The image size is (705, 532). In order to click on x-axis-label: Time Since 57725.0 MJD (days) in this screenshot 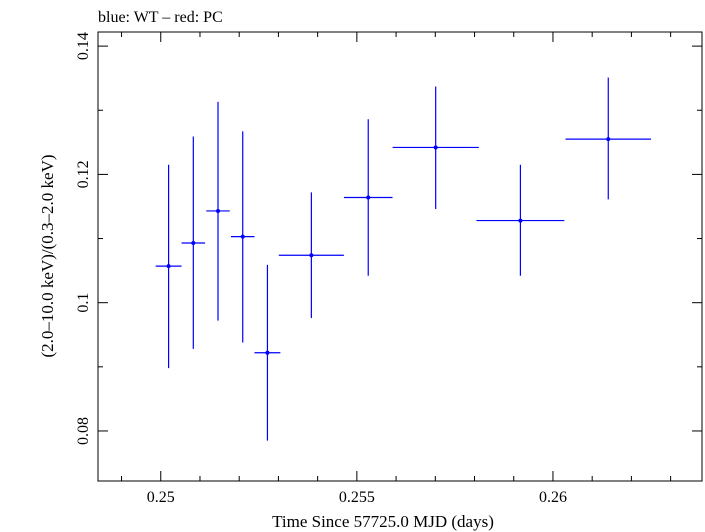, I will do `click(383, 521)`.